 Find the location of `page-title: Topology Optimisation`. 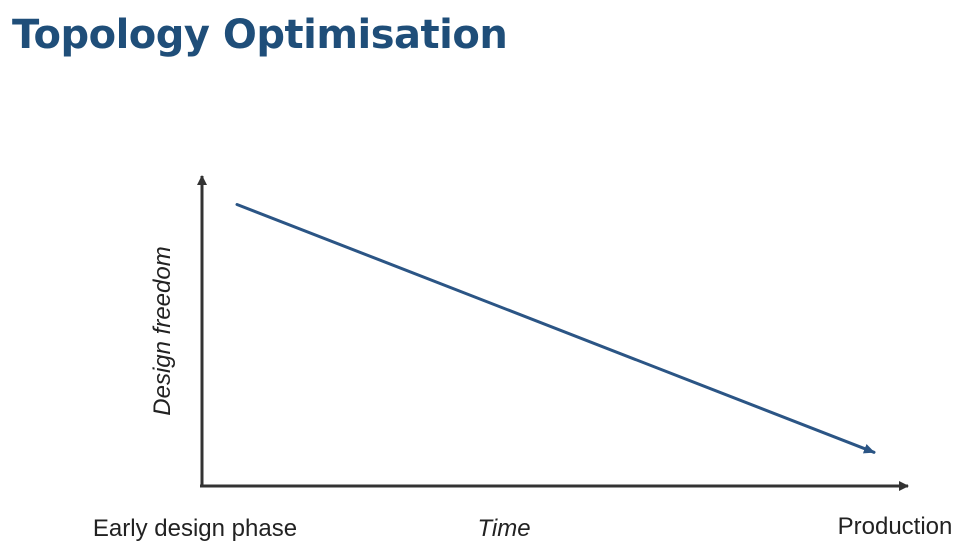

page-title: Topology Optimisation is located at coordinates (260, 35).